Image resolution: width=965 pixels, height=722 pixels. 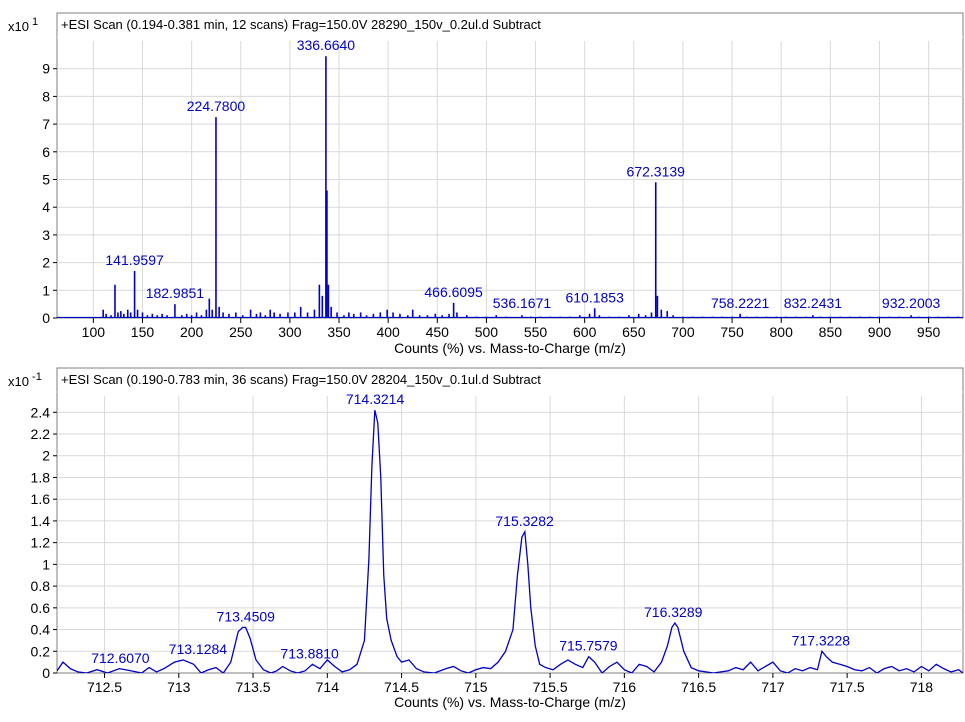 What do you see at coordinates (120, 658) in the screenshot?
I see `peak-label: 712.6070` at bounding box center [120, 658].